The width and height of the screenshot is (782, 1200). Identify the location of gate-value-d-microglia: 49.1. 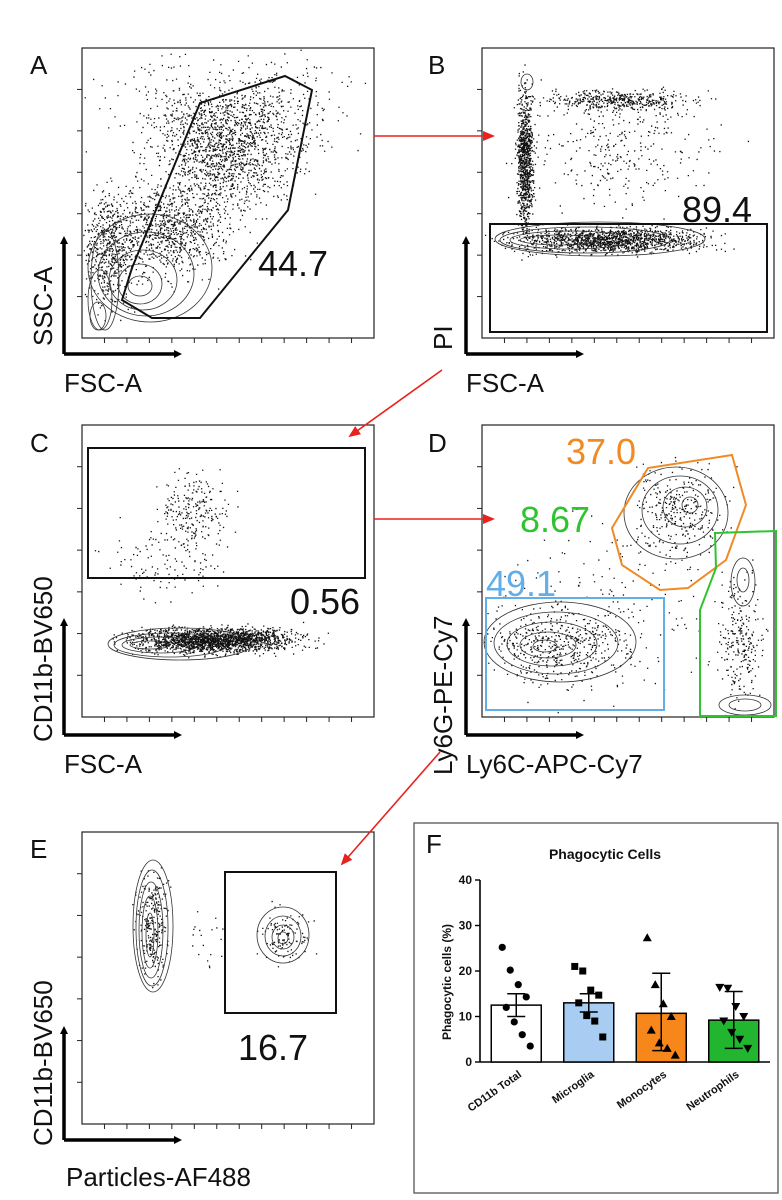
(521, 583).